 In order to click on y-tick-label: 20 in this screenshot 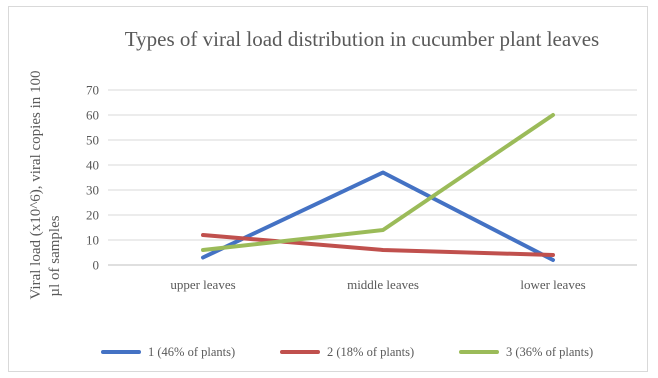, I will do `click(92, 215)`.